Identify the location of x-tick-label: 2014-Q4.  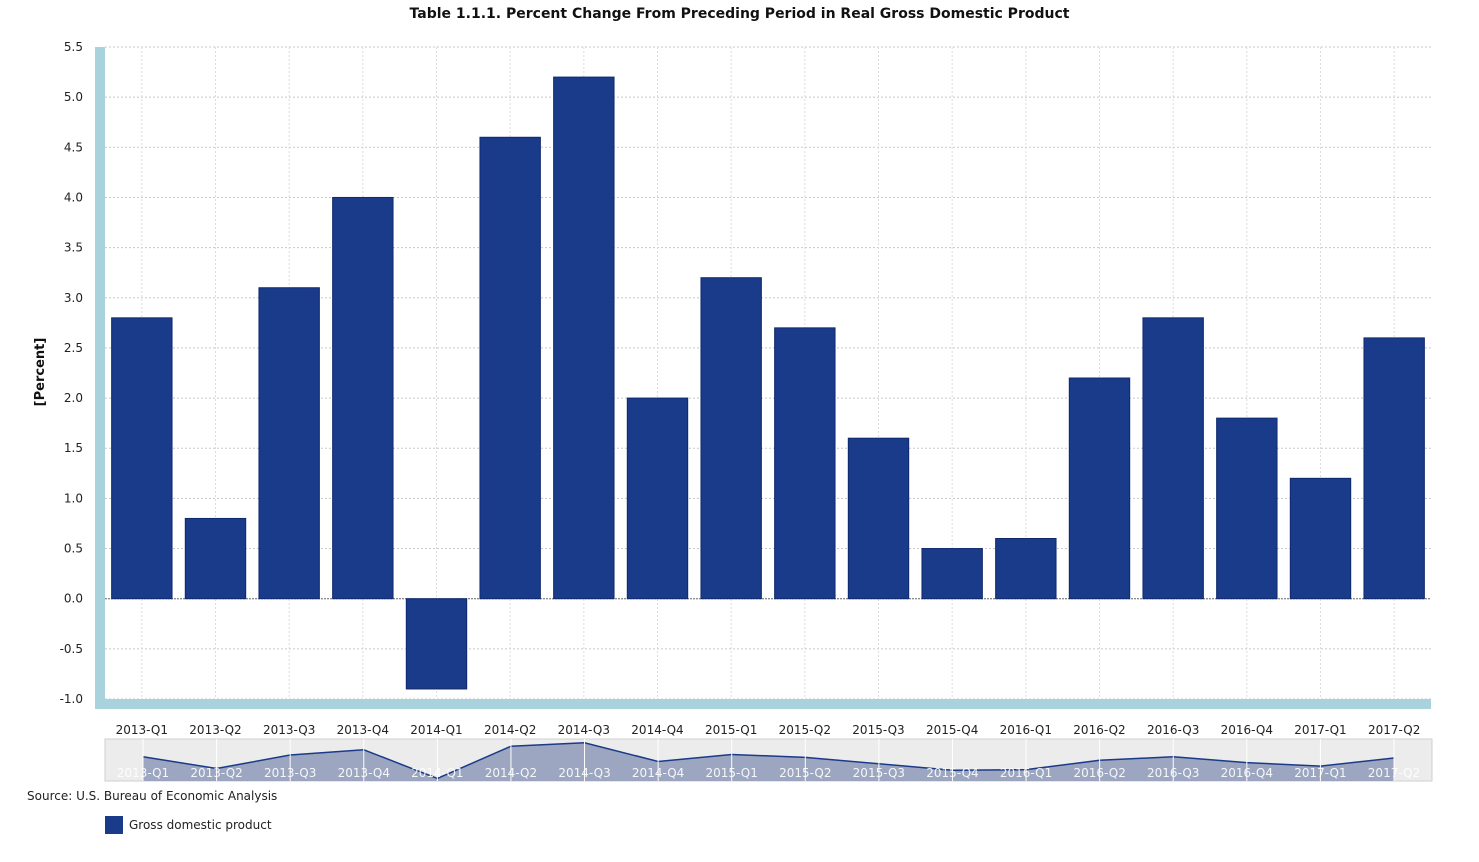
(657, 730).